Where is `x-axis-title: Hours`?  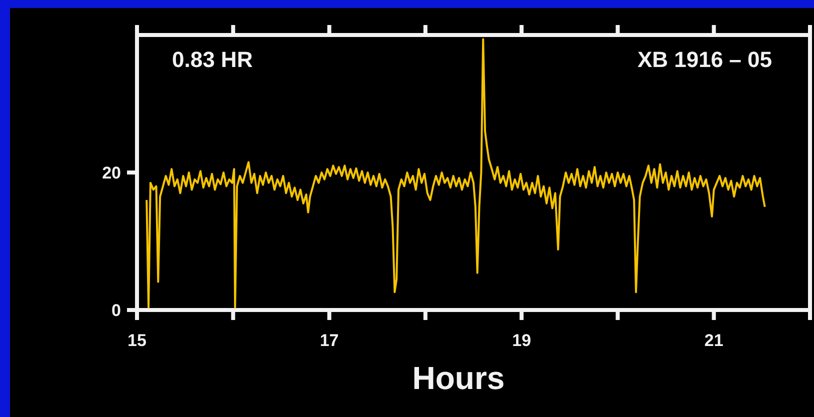
x-axis-title: Hours is located at coordinates (458, 378).